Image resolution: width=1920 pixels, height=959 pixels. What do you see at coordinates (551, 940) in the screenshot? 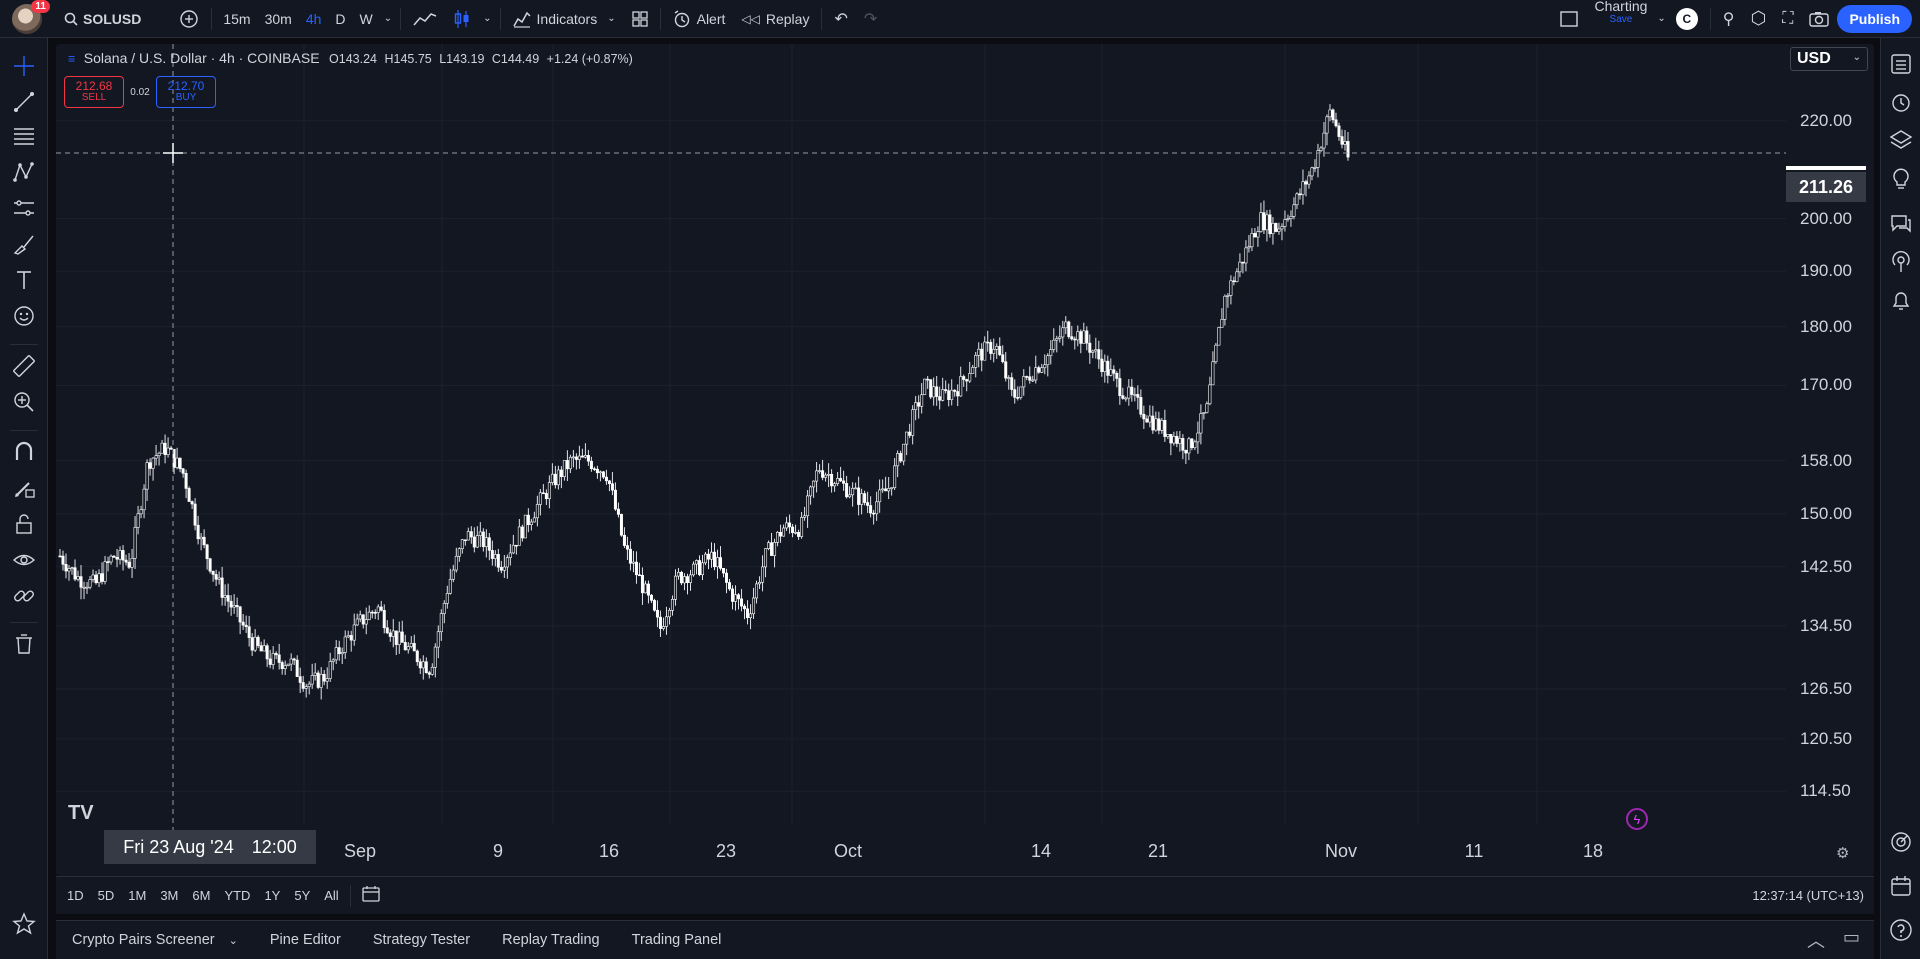
I see `tab-replay-trading: Replay Trading` at bounding box center [551, 940].